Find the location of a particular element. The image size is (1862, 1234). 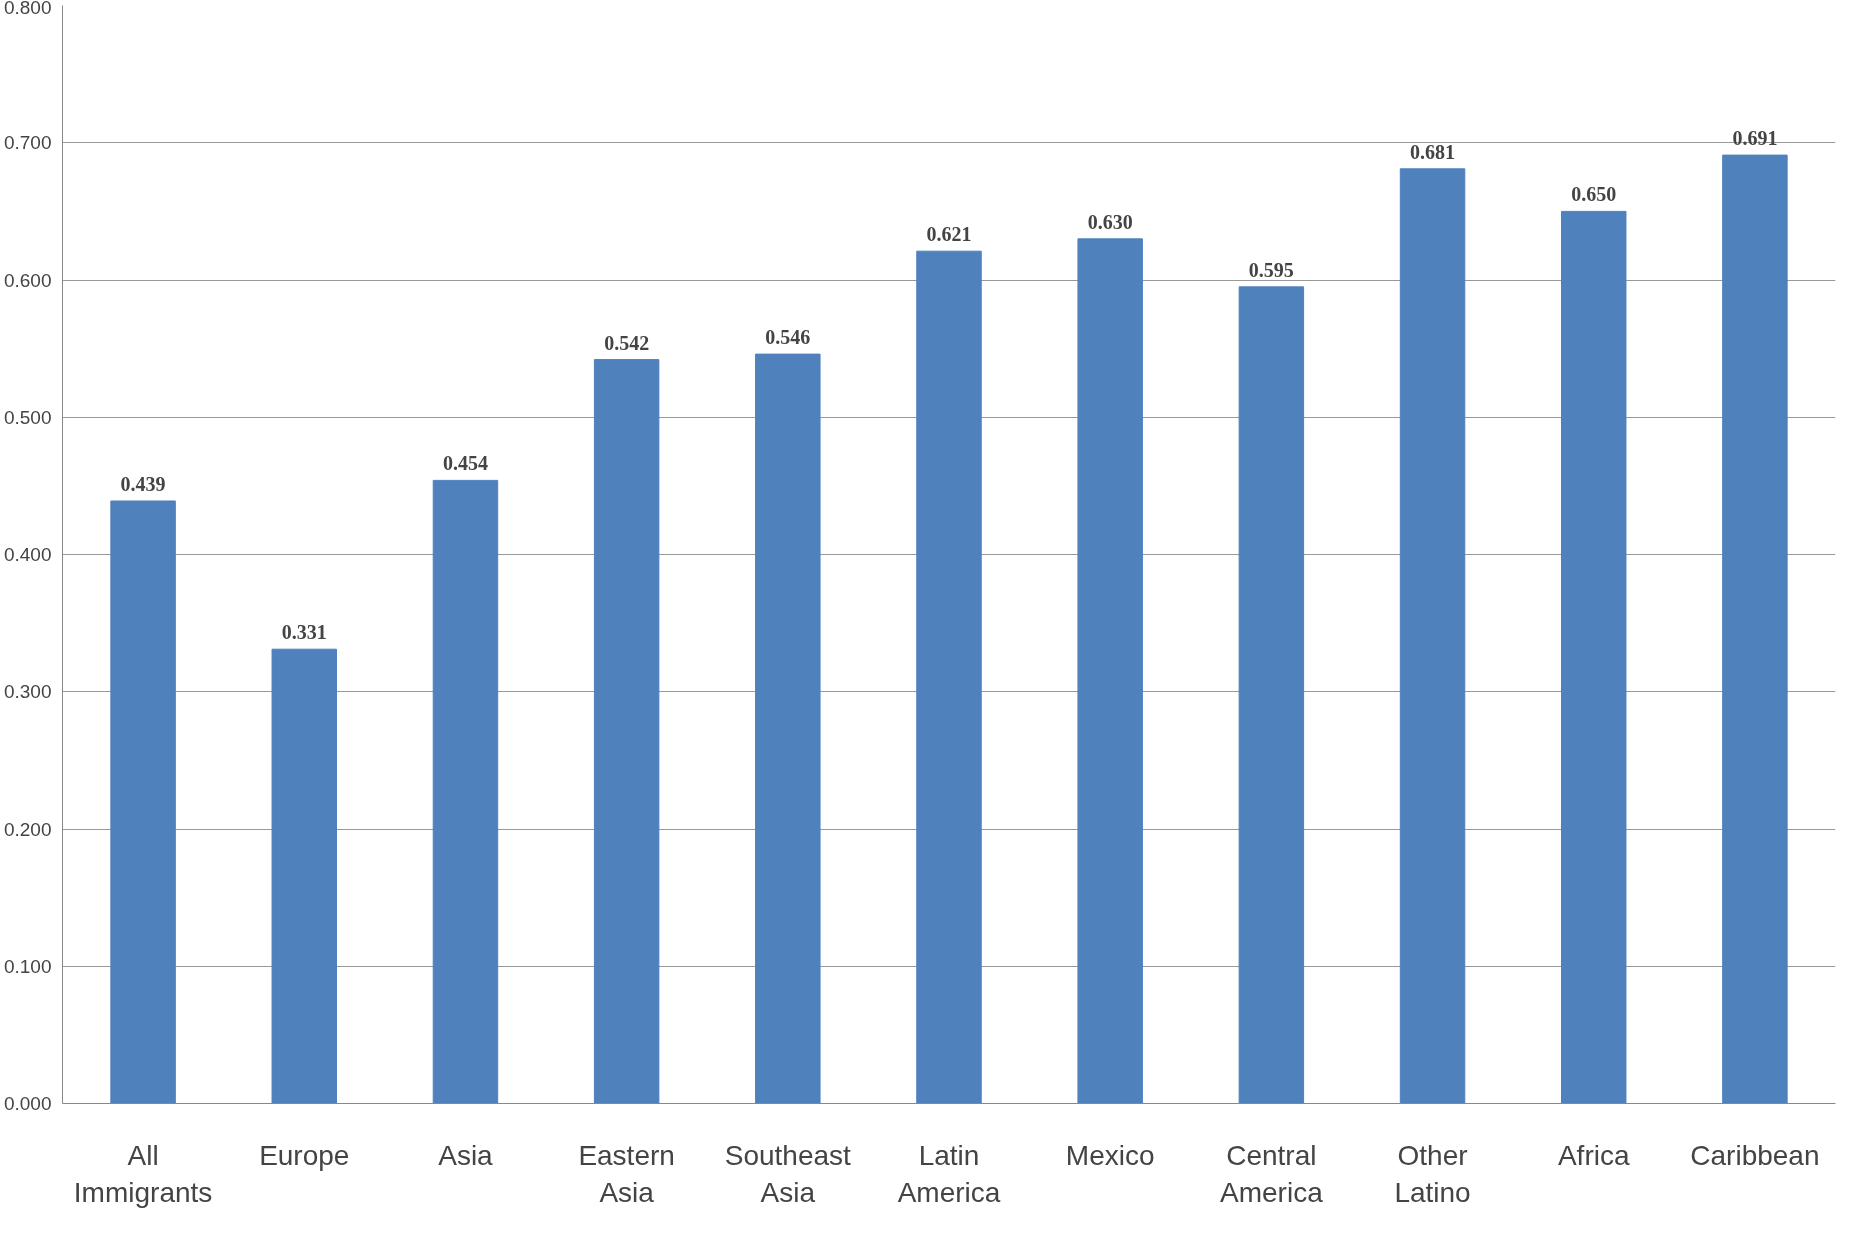

x-tick-label: Mexico is located at coordinates (1110, 1155).